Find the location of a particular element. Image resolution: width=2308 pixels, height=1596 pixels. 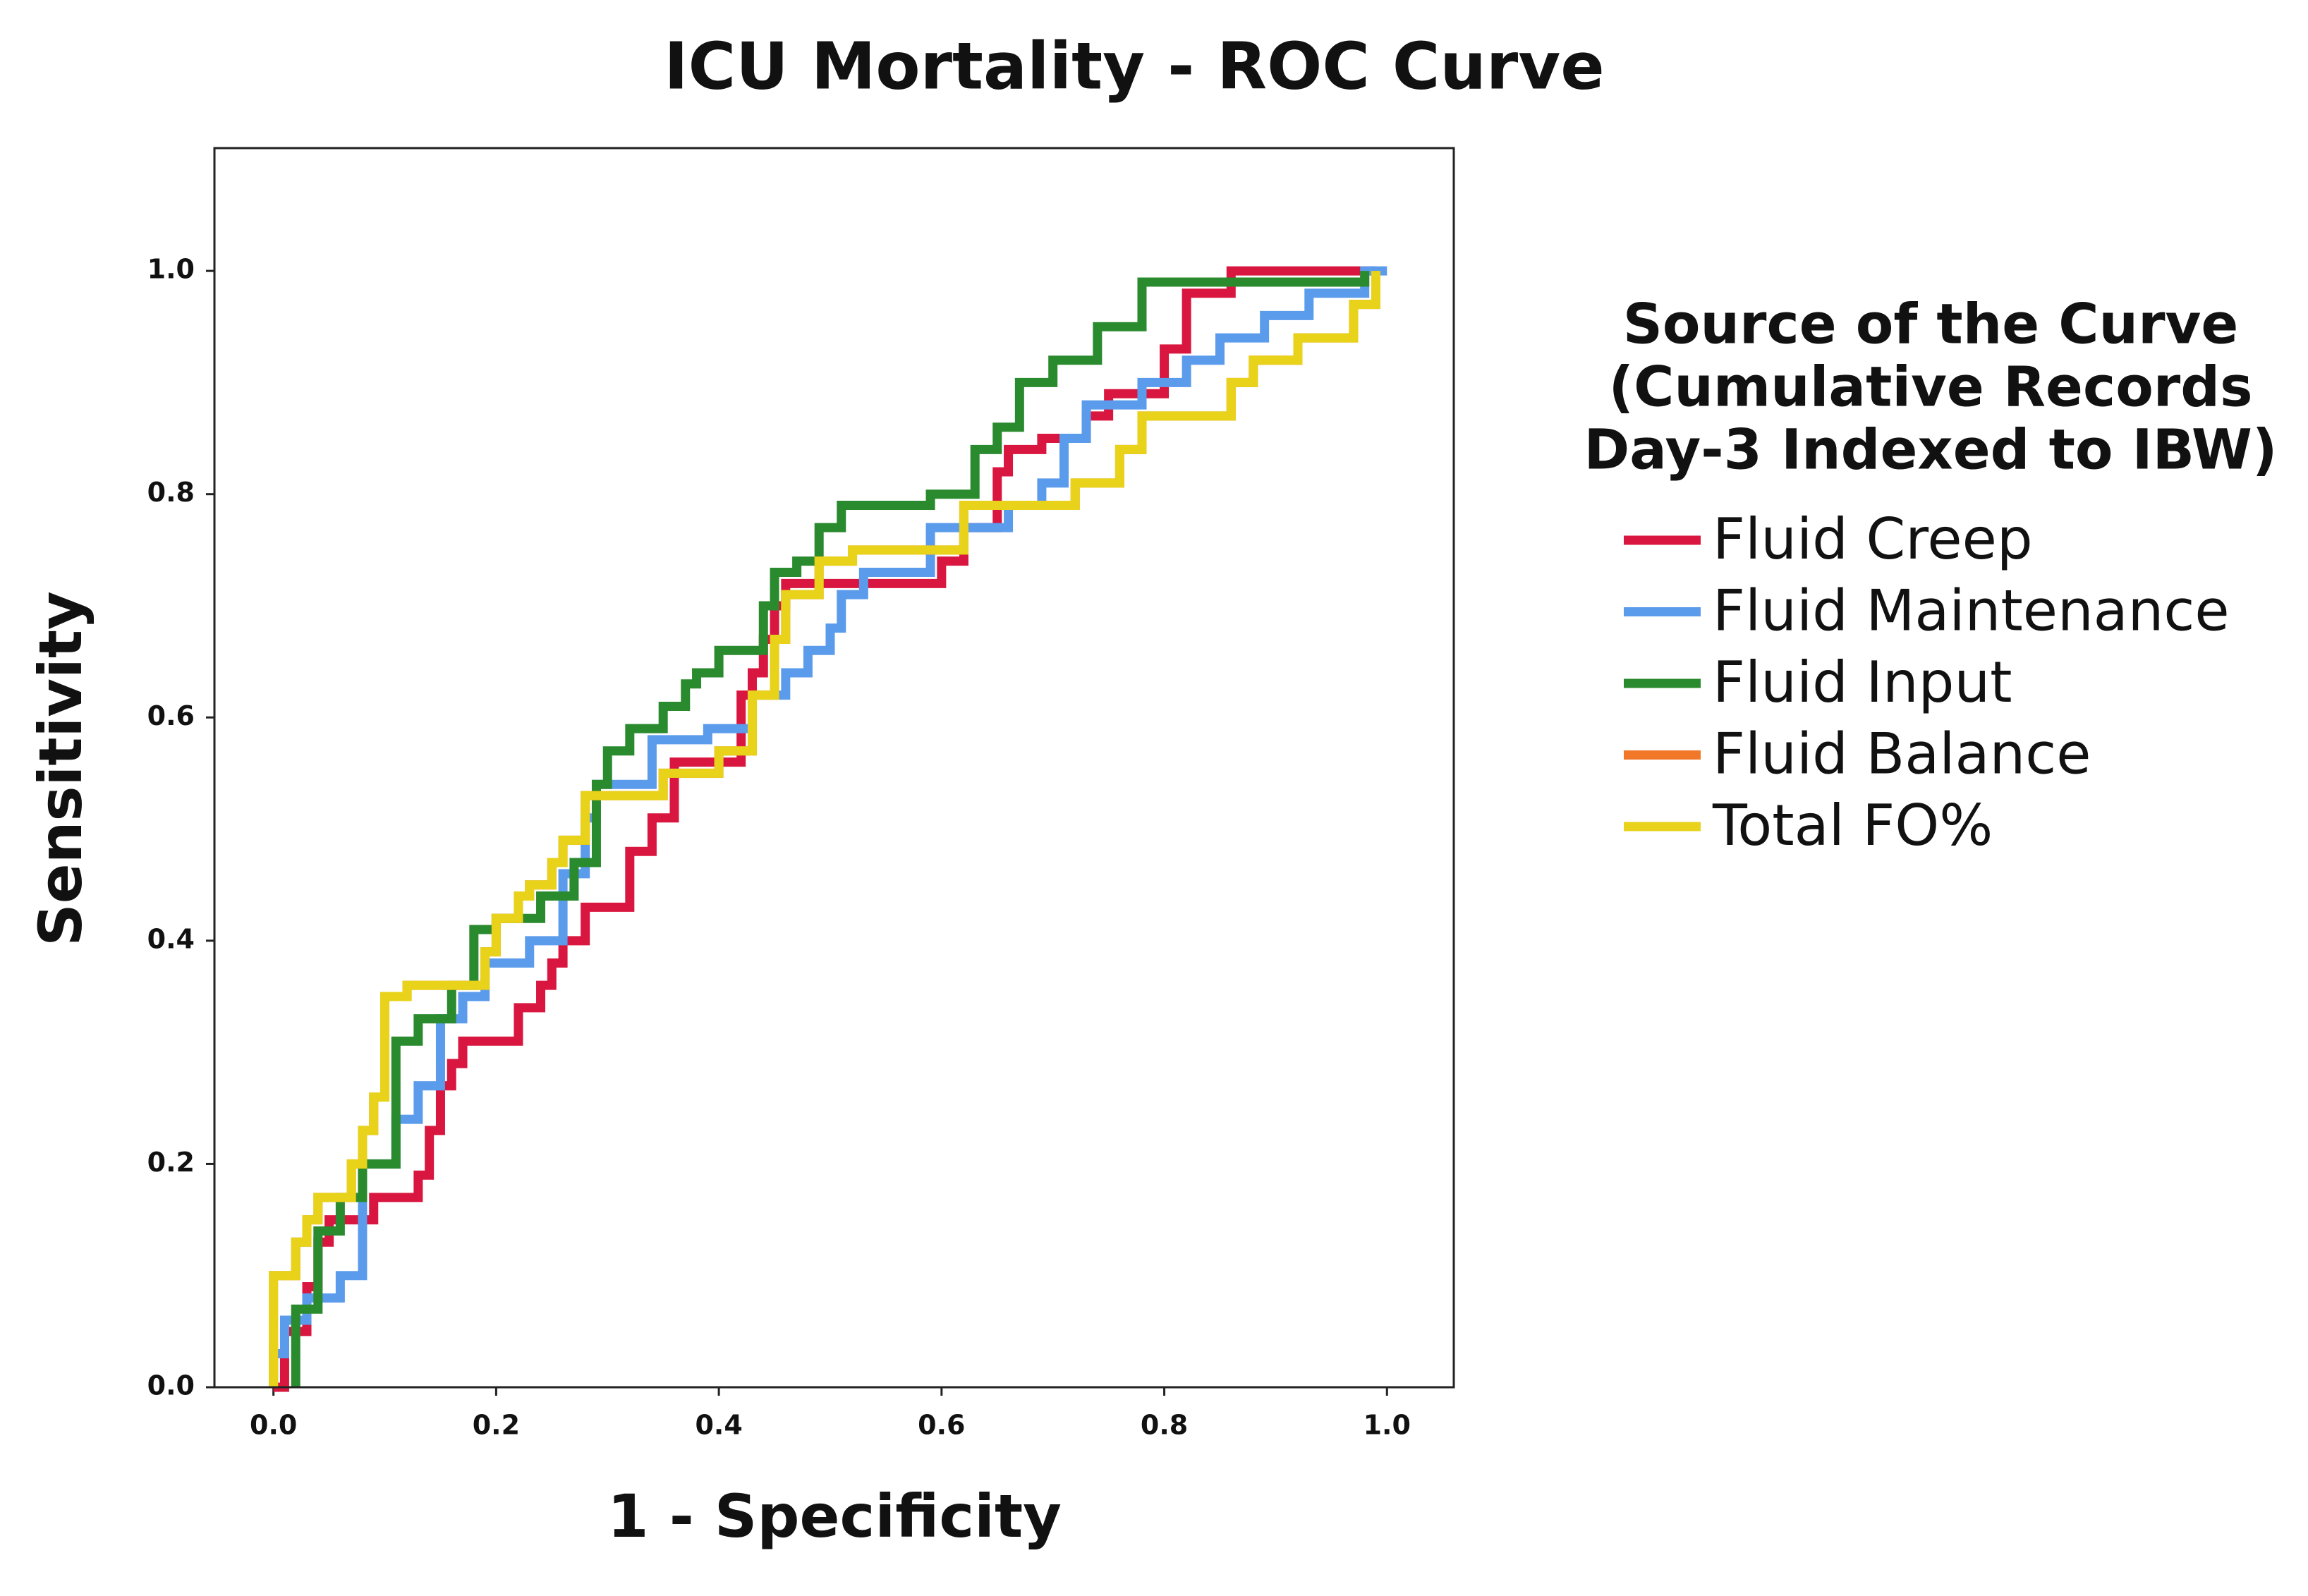

legend-label: Fluid Maintenance is located at coordinates (1971, 610).